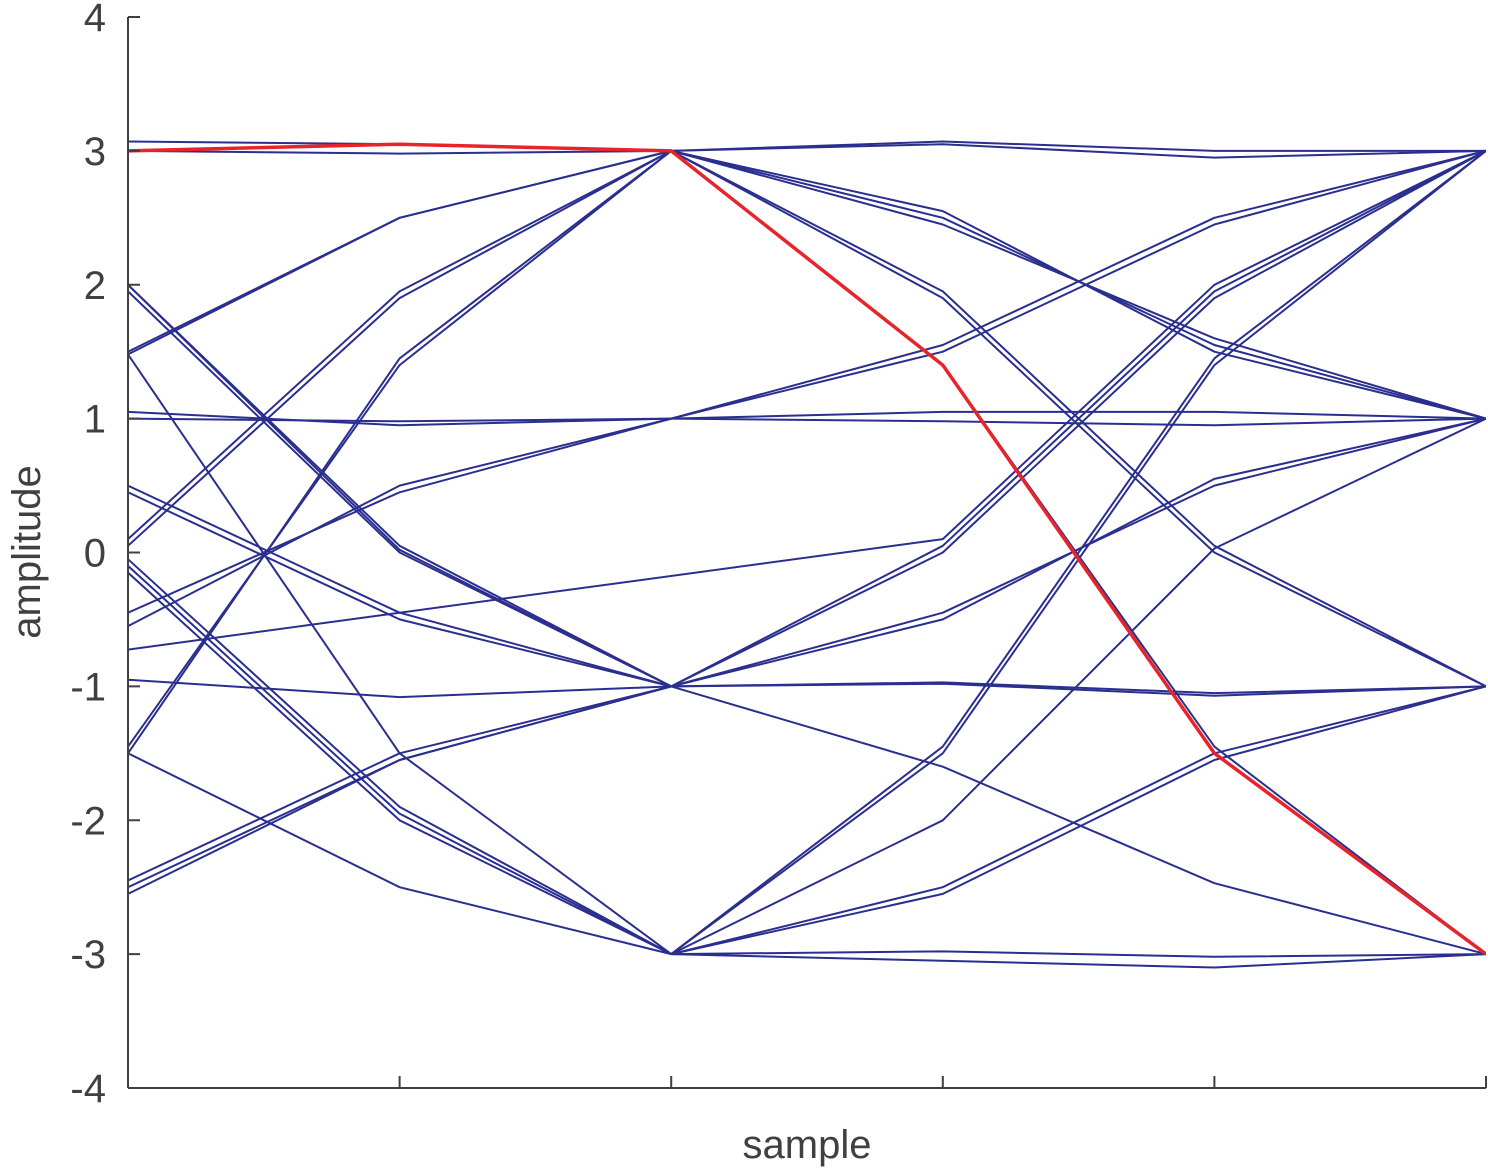  Describe the element at coordinates (88, 821) in the screenshot. I see `y-tick-label: -2` at that location.